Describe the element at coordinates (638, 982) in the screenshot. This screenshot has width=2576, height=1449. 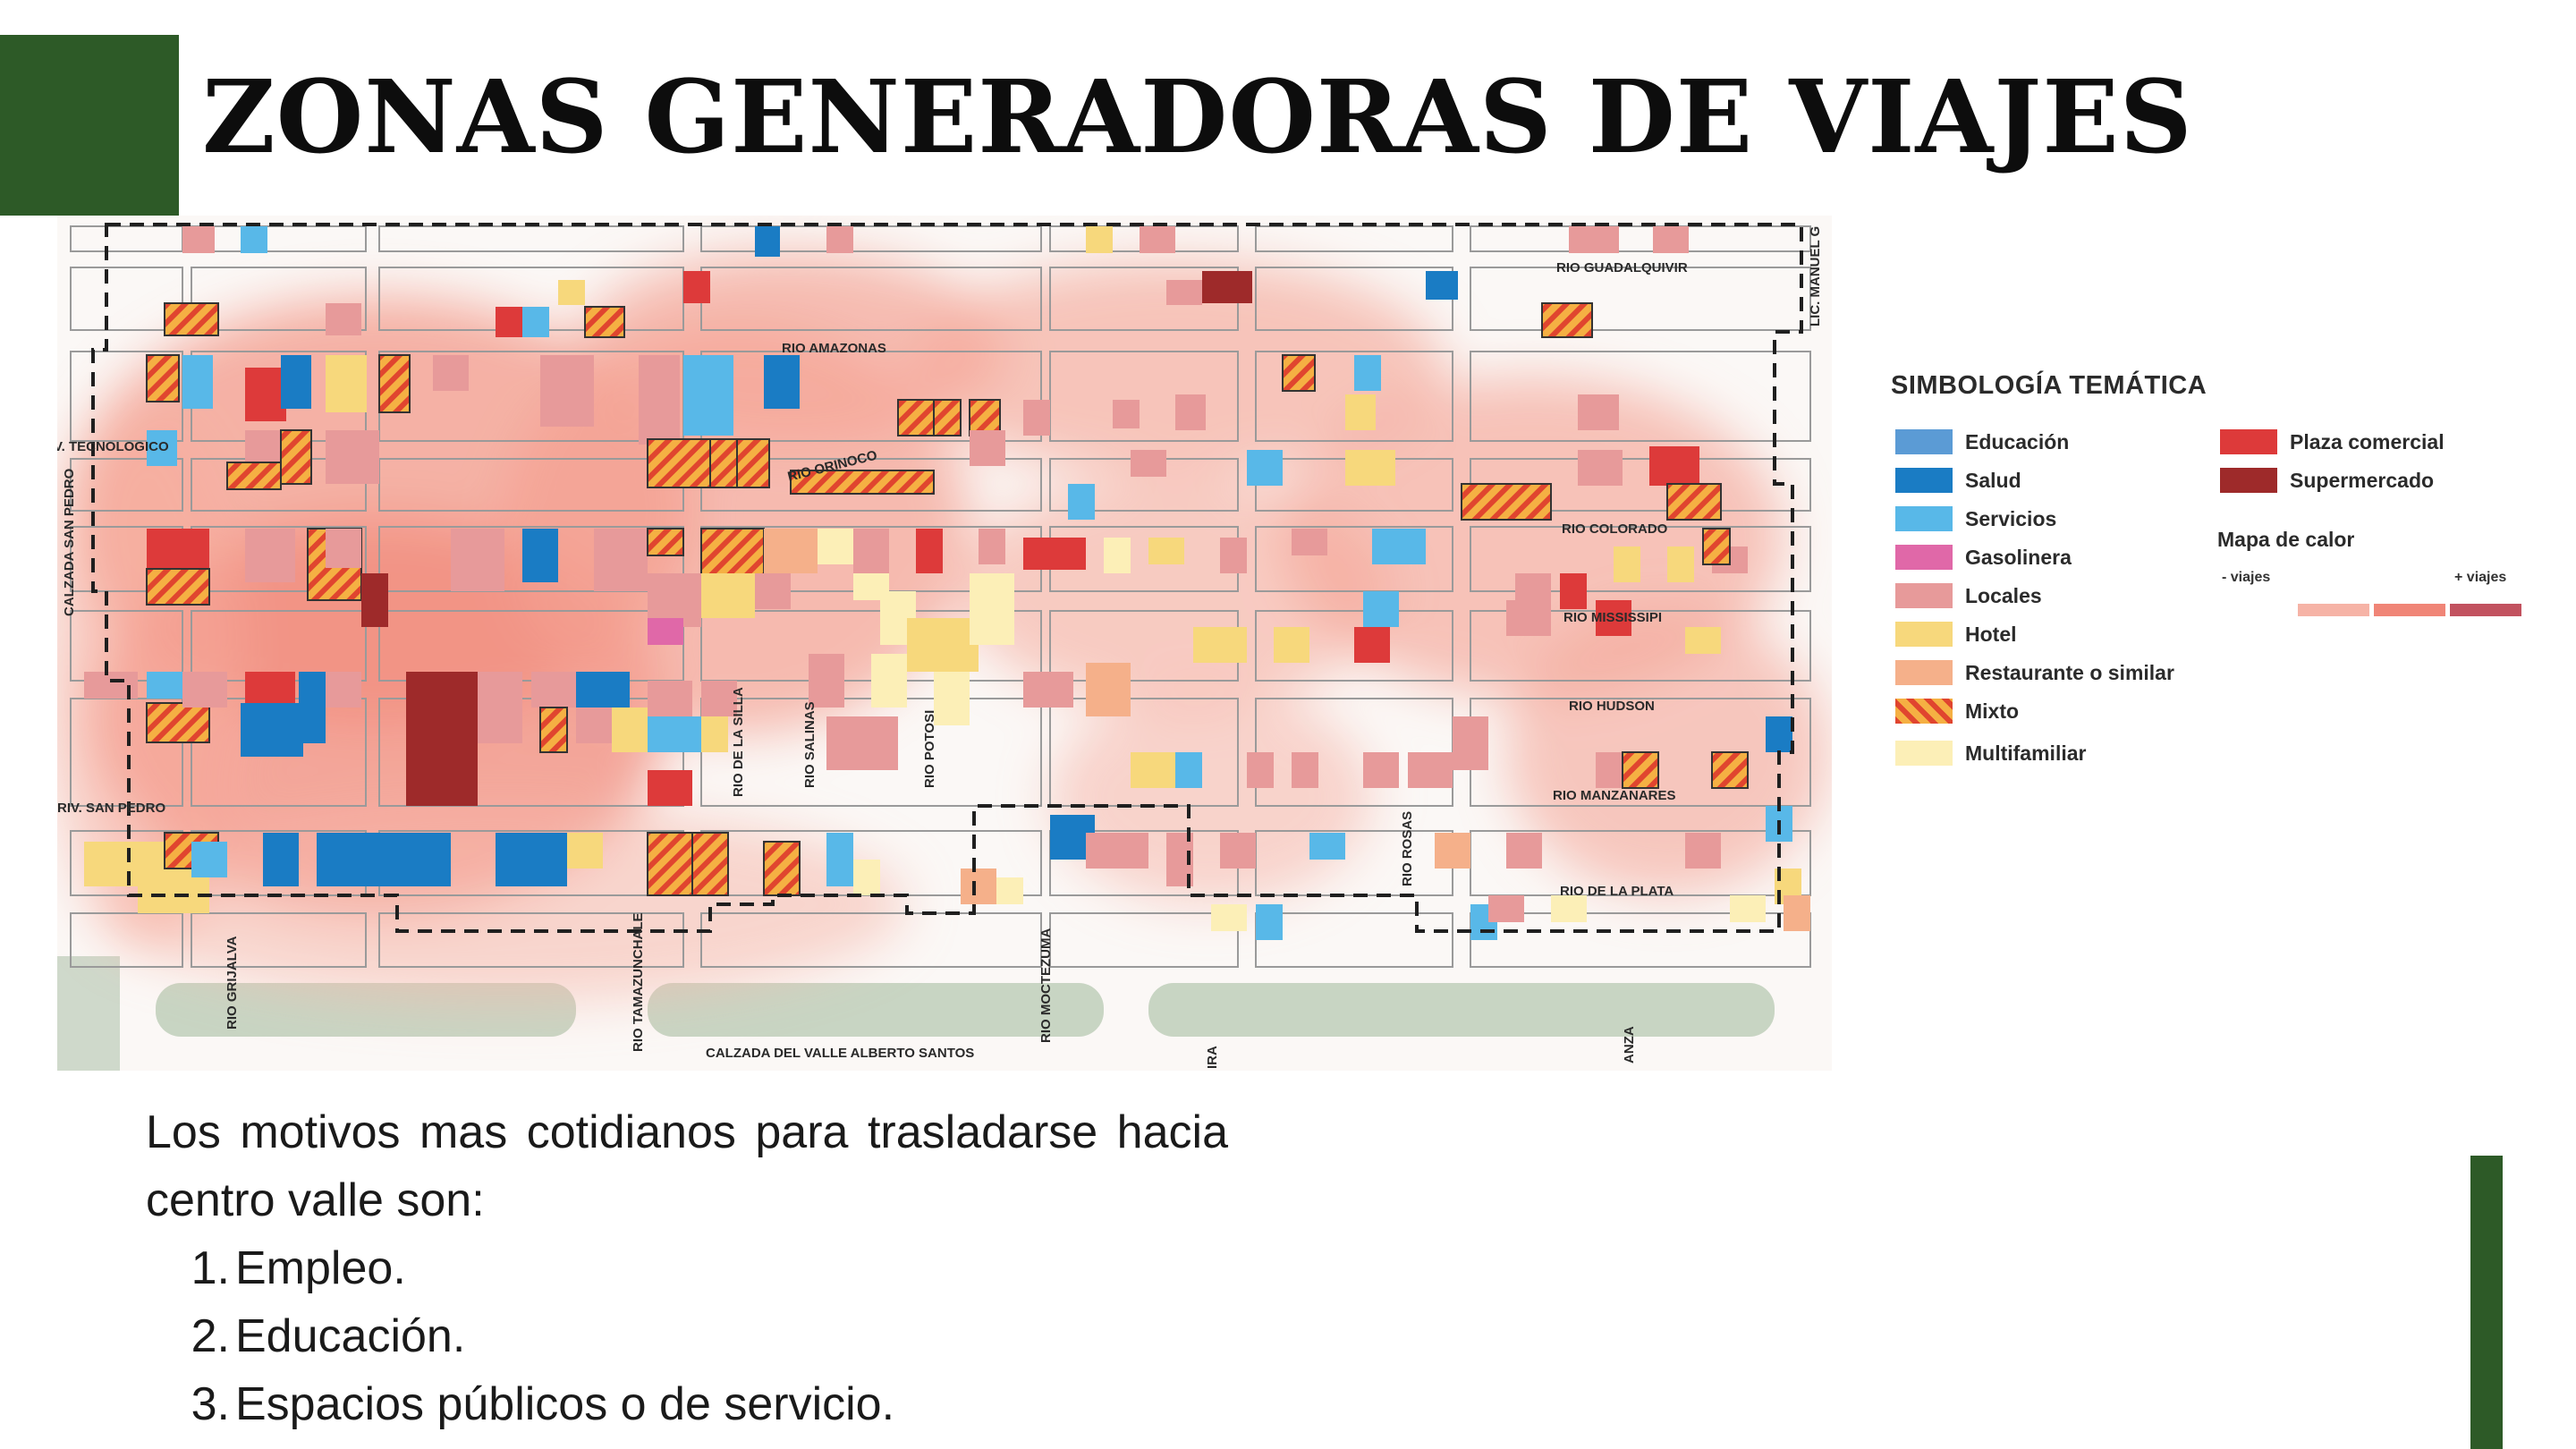
I see `street-label: RIO TAMAZUNCHALE` at that location.